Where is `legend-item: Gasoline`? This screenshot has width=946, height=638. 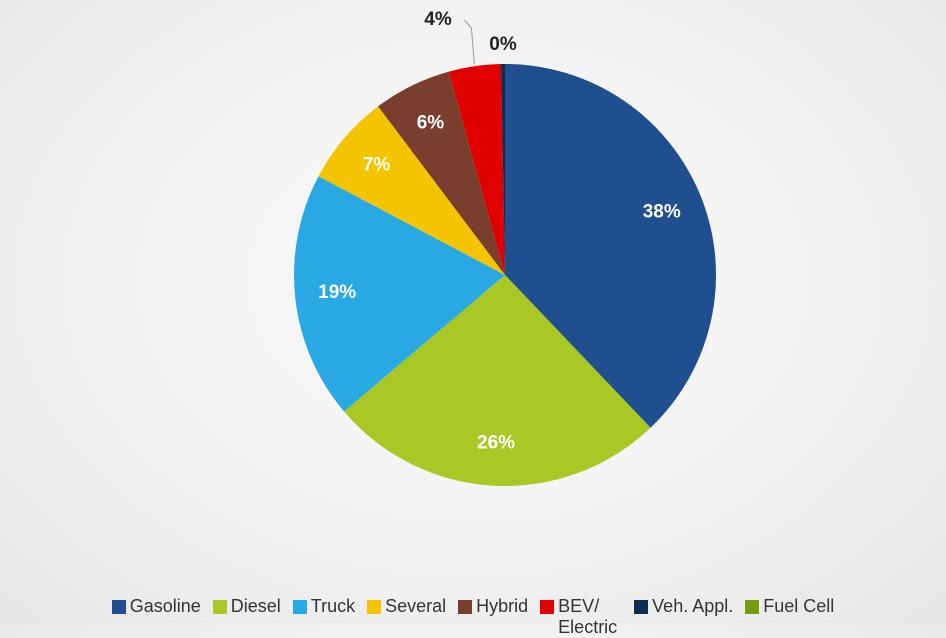
legend-item: Gasoline is located at coordinates (156, 617).